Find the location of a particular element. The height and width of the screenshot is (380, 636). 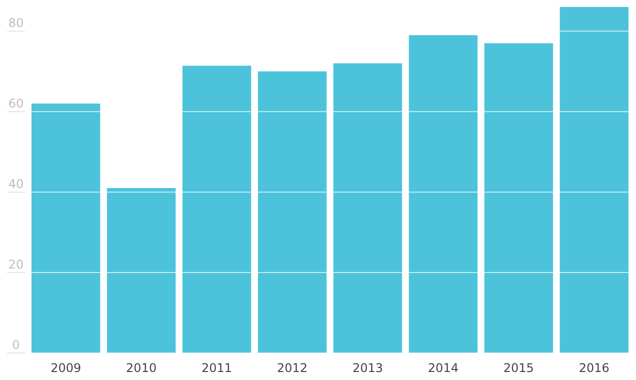

x-tick-label: 2014 is located at coordinates (443, 368).